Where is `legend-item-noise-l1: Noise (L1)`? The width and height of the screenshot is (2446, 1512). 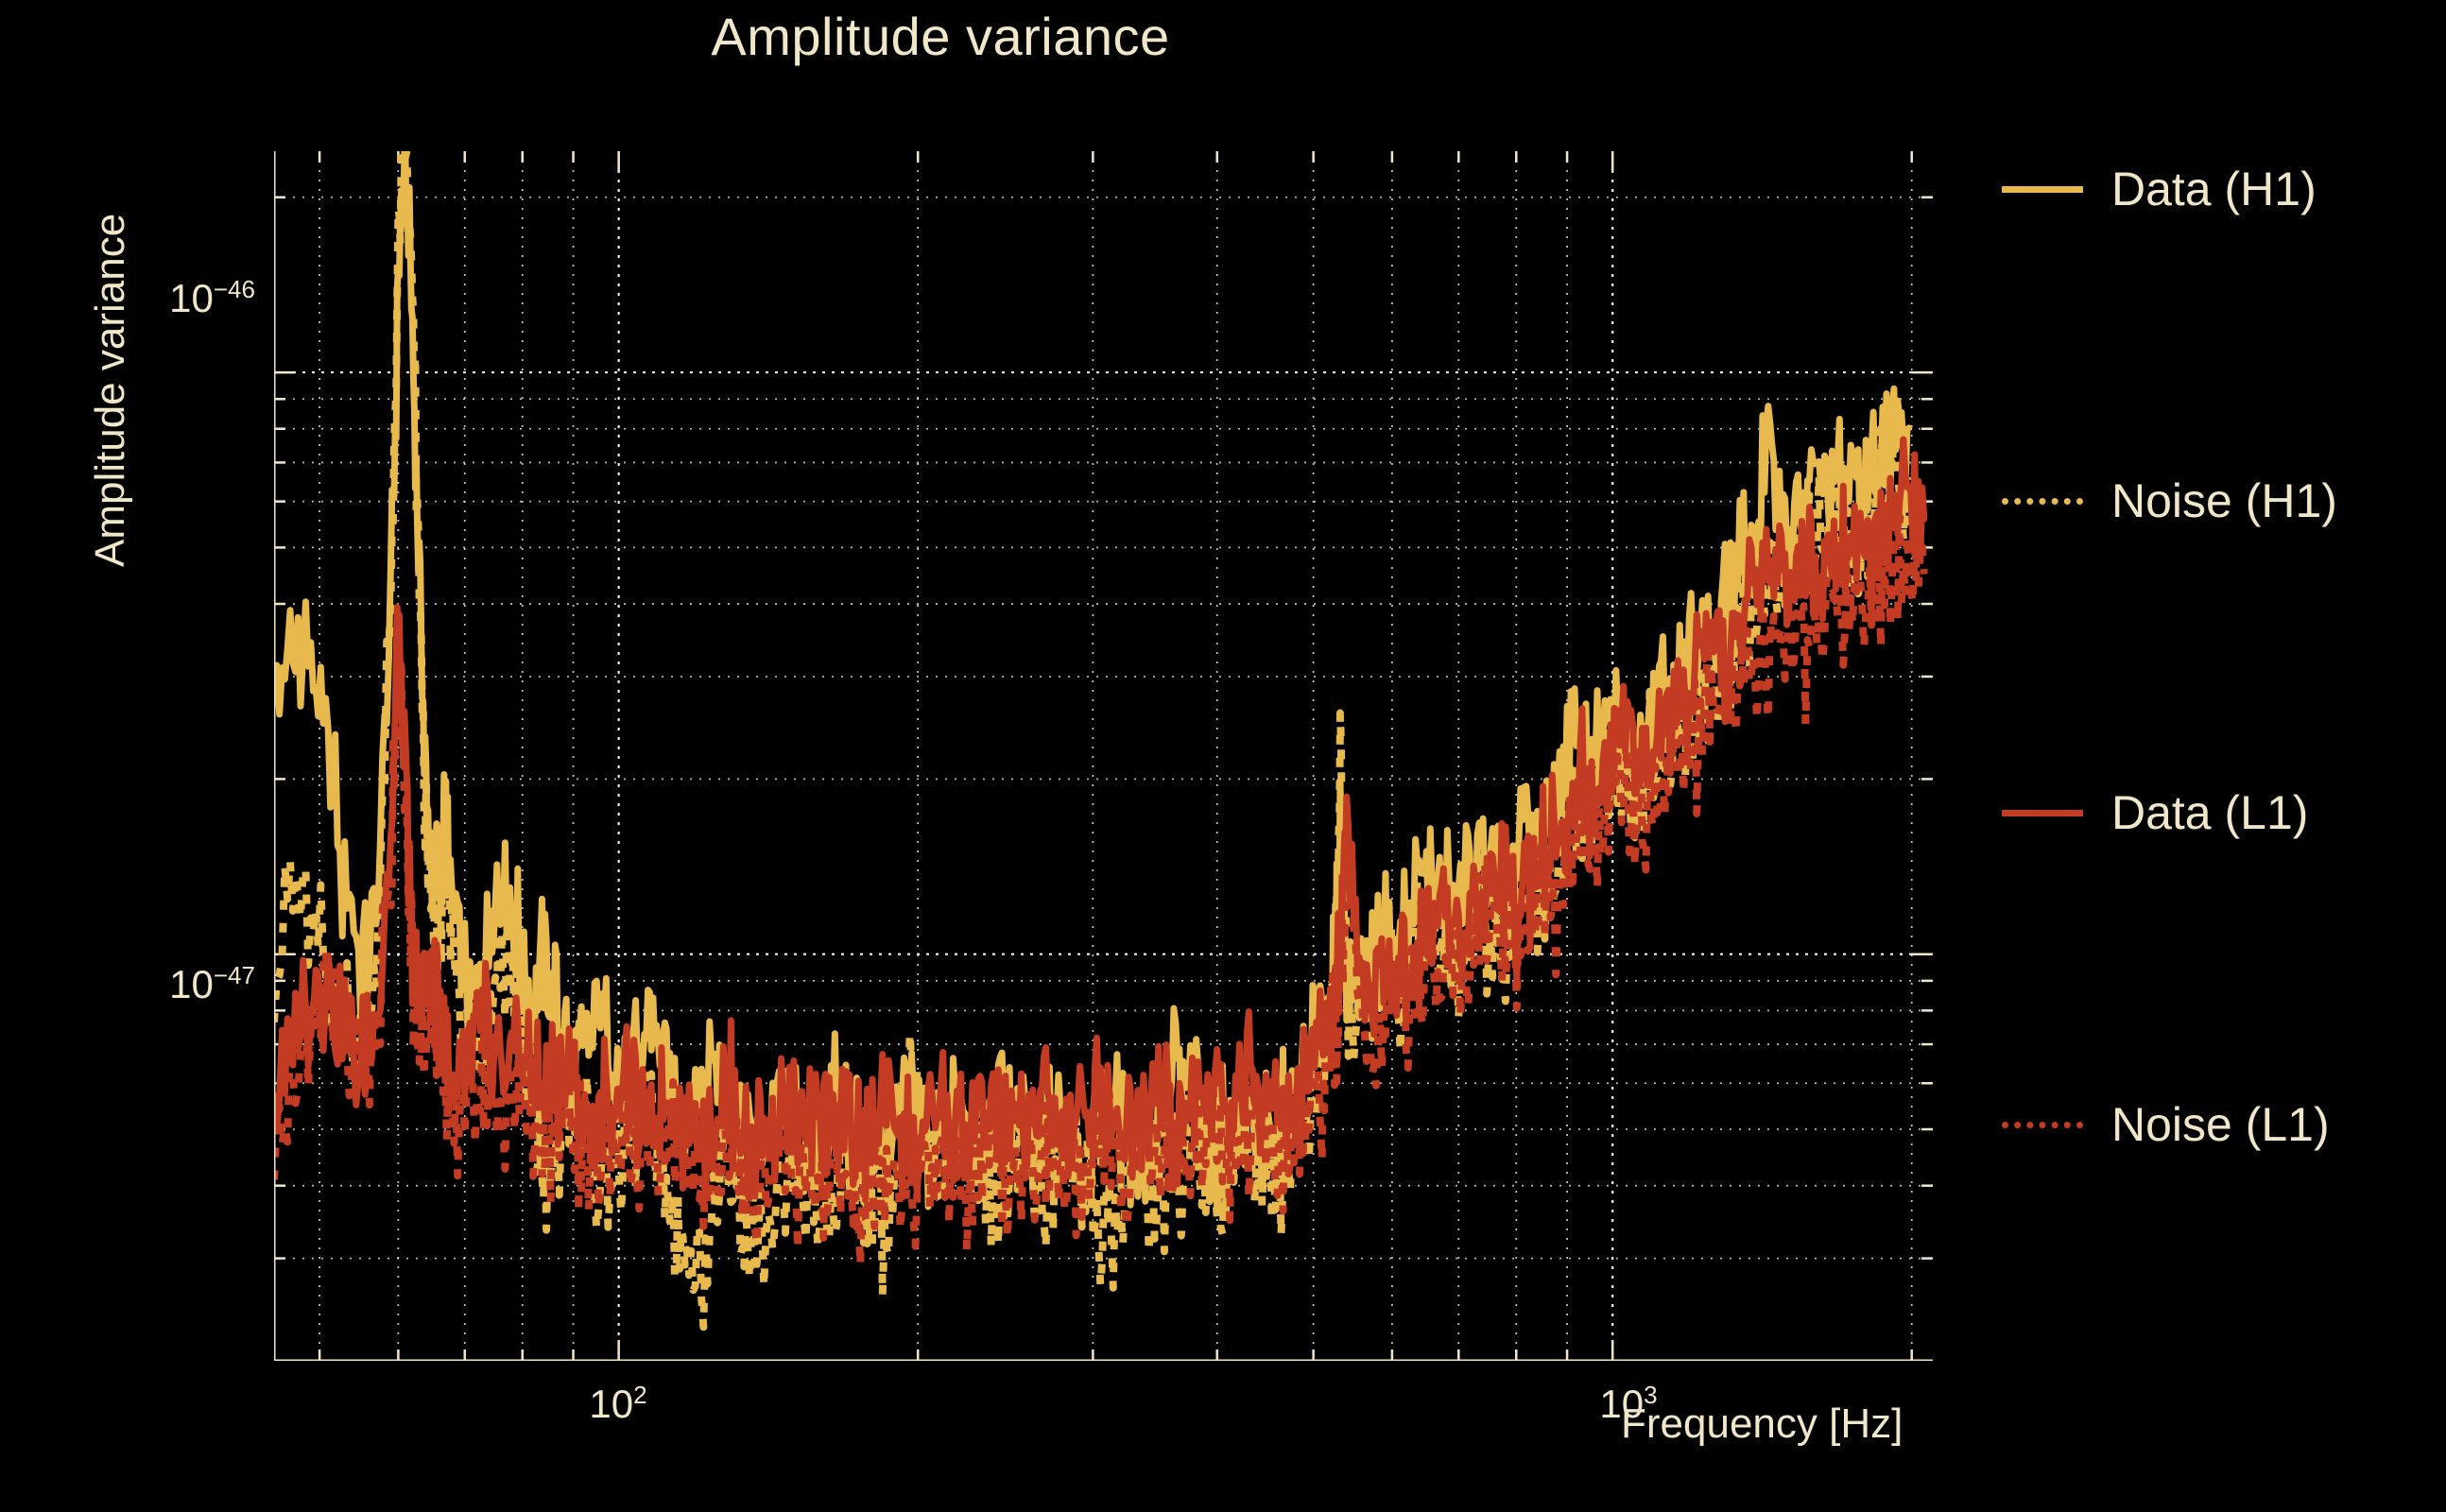 legend-item-noise-l1: Noise (L1) is located at coordinates (2166, 1124).